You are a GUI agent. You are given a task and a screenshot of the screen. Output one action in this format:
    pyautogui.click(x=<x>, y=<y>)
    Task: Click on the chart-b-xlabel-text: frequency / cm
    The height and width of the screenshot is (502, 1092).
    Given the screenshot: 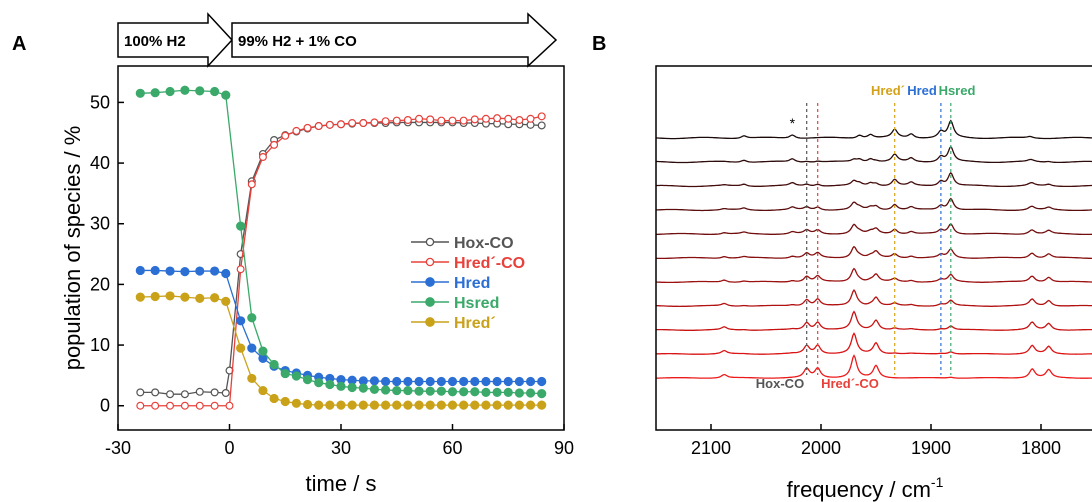 What is the action you would take?
    pyautogui.click(x=859, y=489)
    